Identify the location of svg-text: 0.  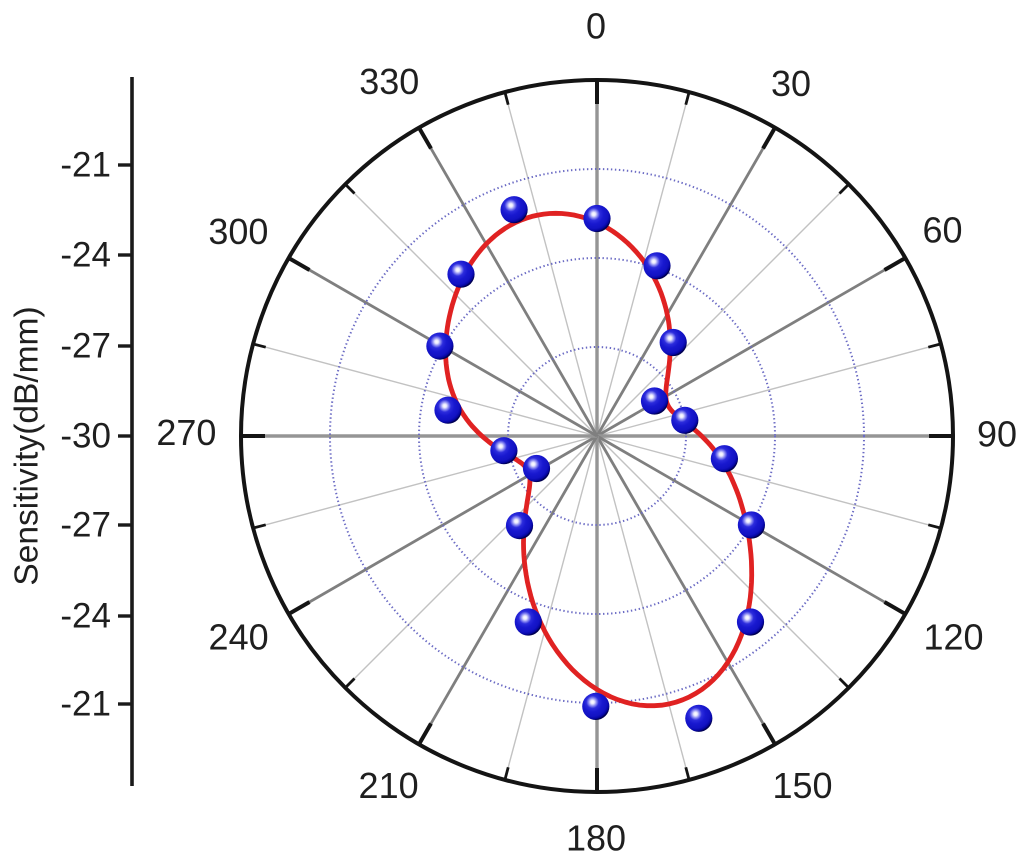
(596, 26).